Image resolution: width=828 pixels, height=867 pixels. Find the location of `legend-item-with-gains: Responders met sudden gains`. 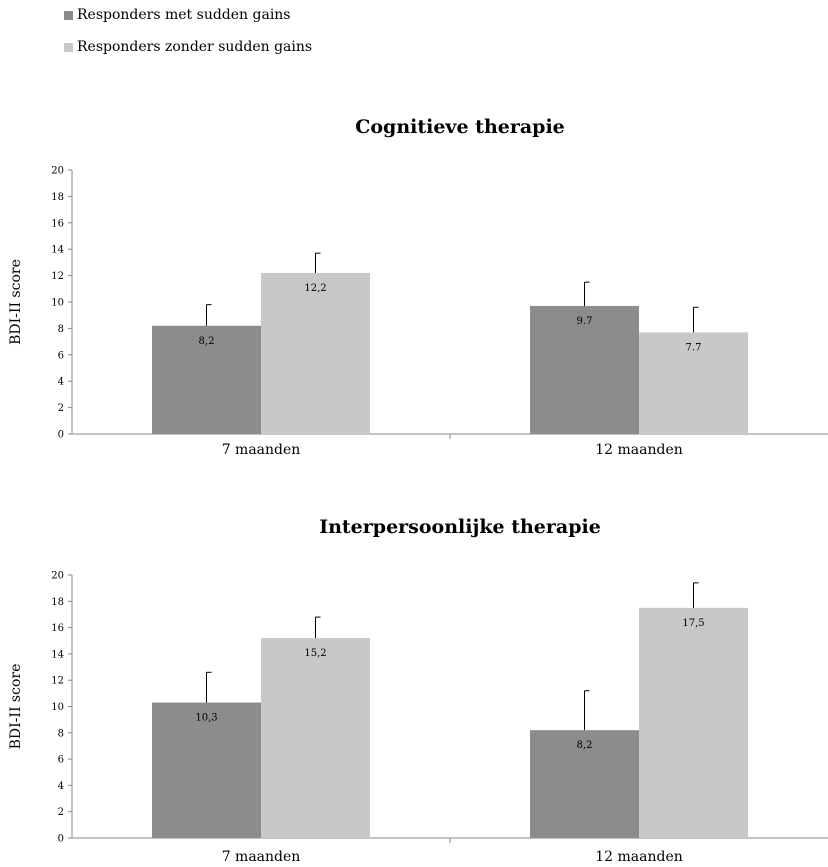

legend-item-with-gains: Responders met sudden gains is located at coordinates (188, 15).